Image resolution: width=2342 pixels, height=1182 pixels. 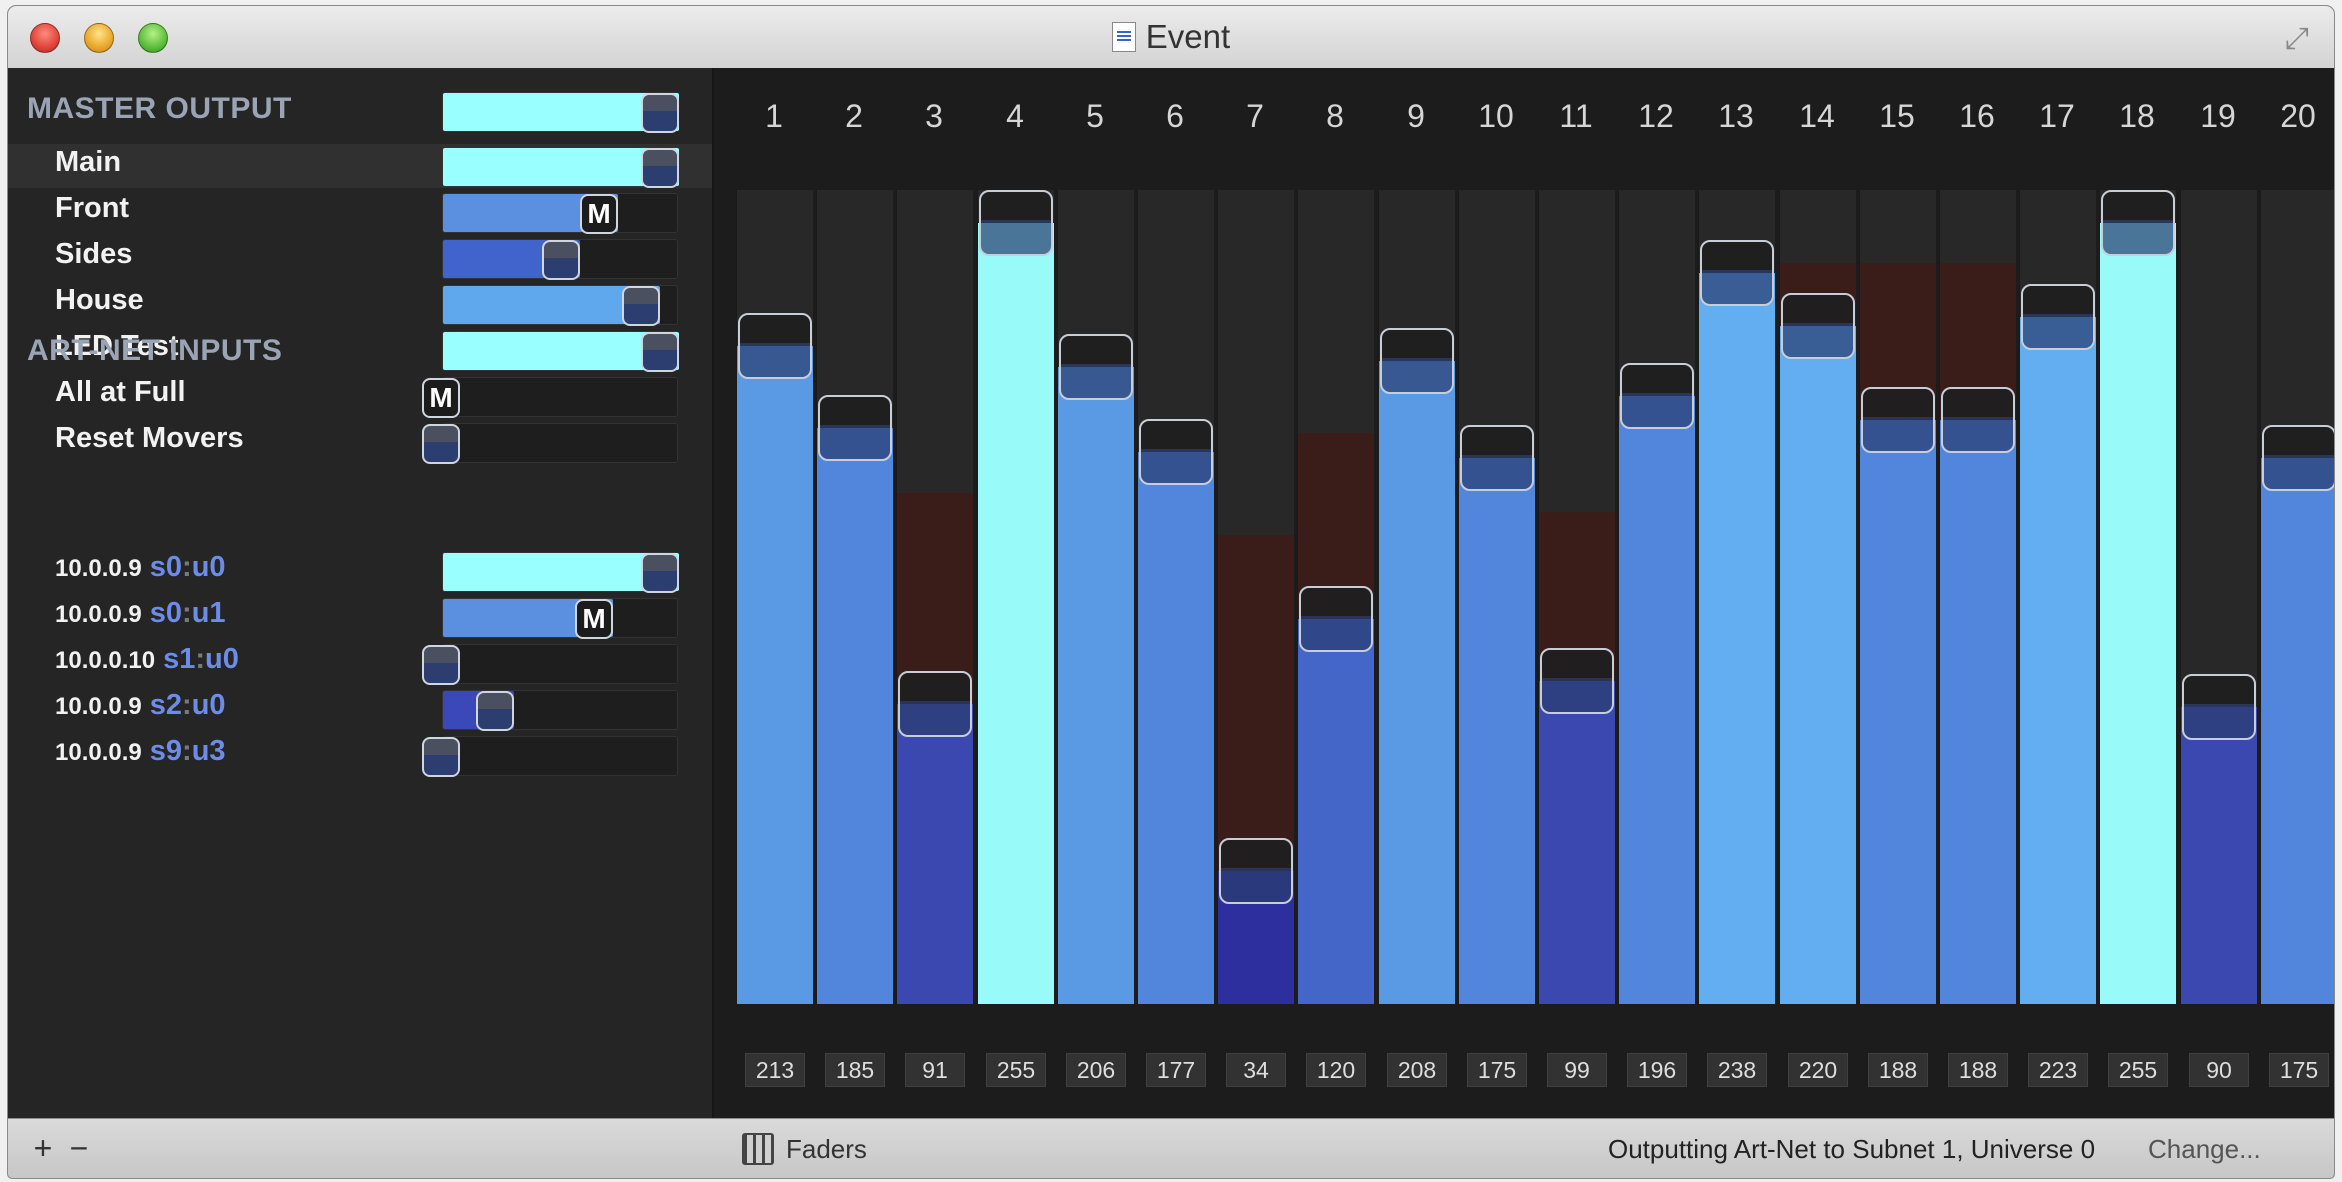 What do you see at coordinates (79, 1148) in the screenshot?
I see `remove-button: −` at bounding box center [79, 1148].